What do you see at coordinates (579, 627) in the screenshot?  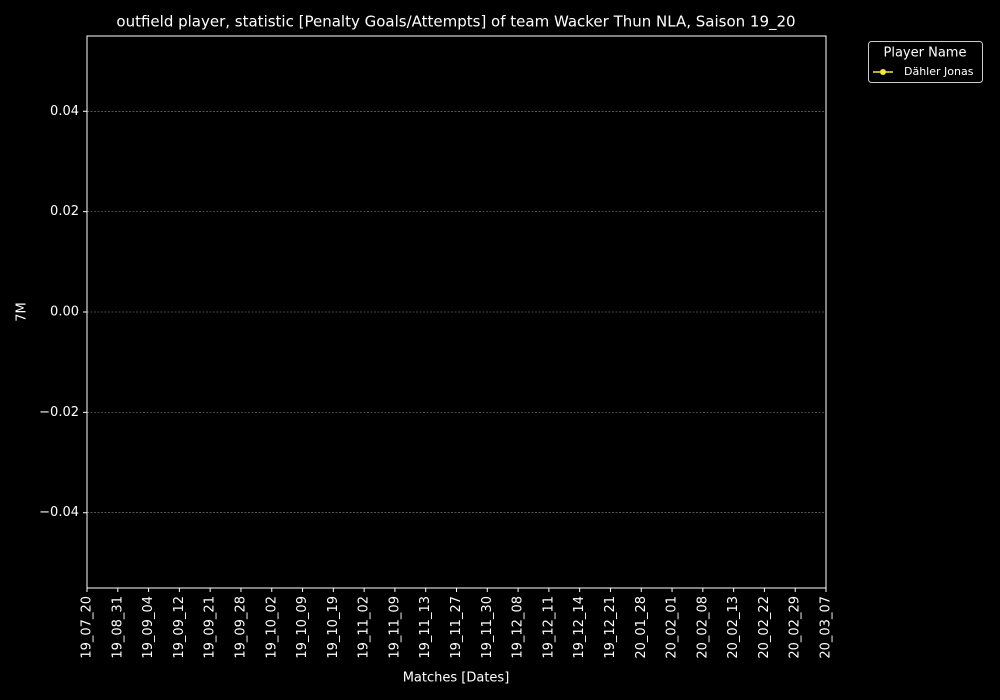 I see `x-tick-label: 19_12_14` at bounding box center [579, 627].